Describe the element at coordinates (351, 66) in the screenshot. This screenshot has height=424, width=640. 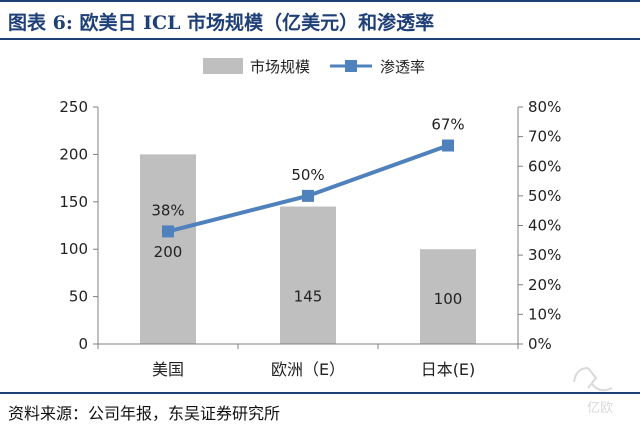
I see `legend-marker` at that location.